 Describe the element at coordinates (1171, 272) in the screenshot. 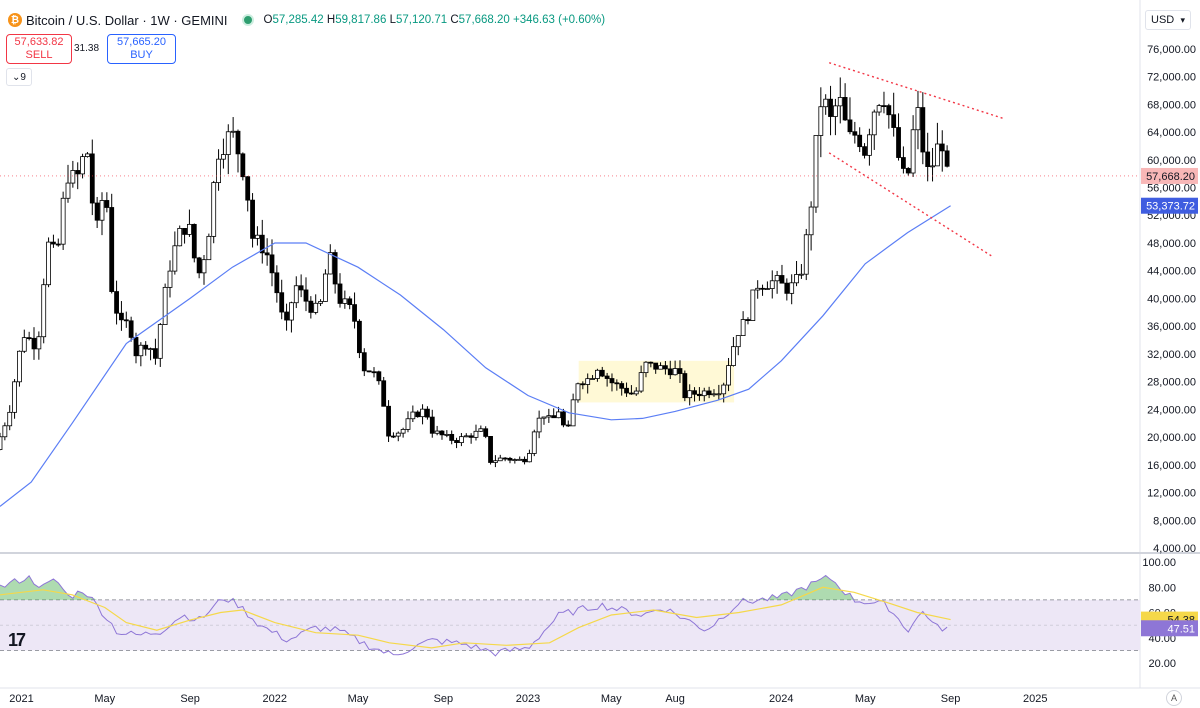

I see `price-tick-label: 44,000.00` at that location.